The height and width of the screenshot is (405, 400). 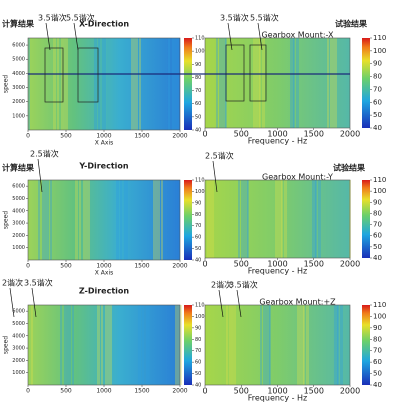 I want to click on x-axis-label: X Axis, so click(x=104, y=143).